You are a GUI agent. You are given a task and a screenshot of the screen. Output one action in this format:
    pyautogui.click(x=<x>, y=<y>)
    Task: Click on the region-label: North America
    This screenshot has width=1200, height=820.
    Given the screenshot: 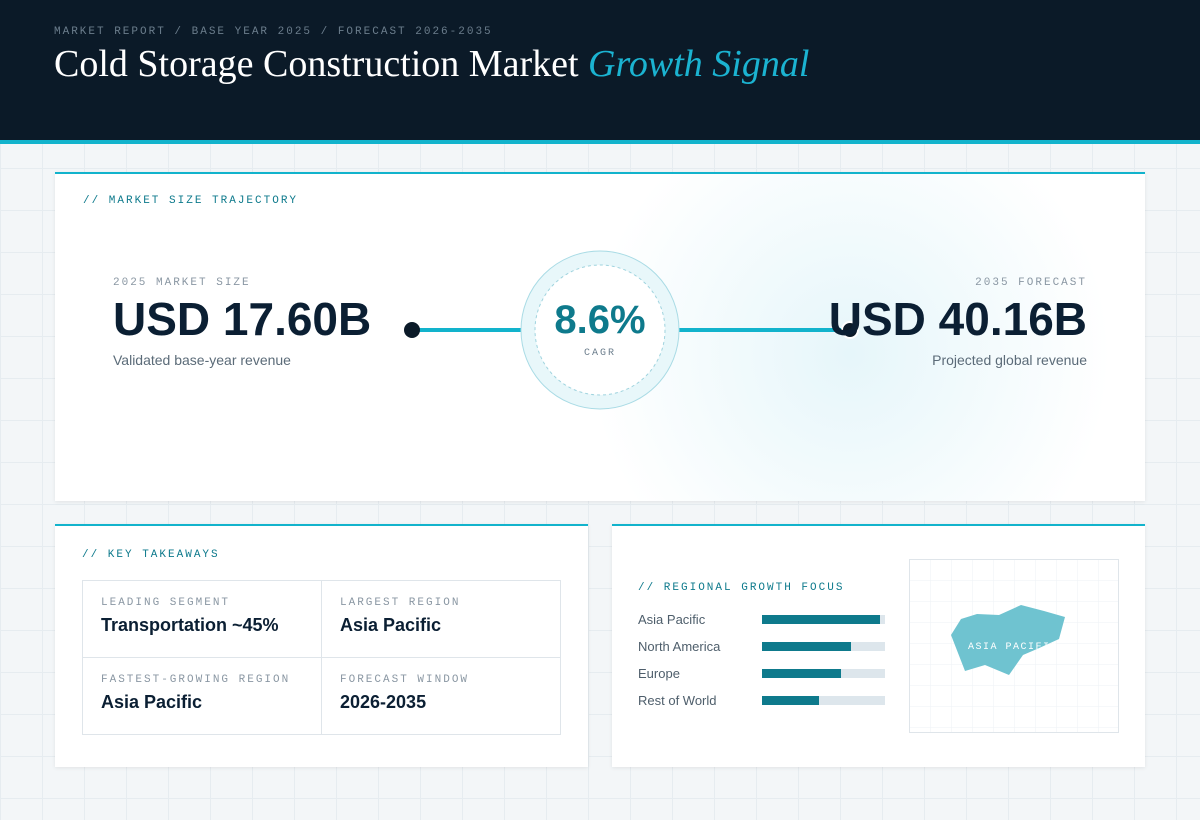 What is the action you would take?
    pyautogui.click(x=679, y=646)
    